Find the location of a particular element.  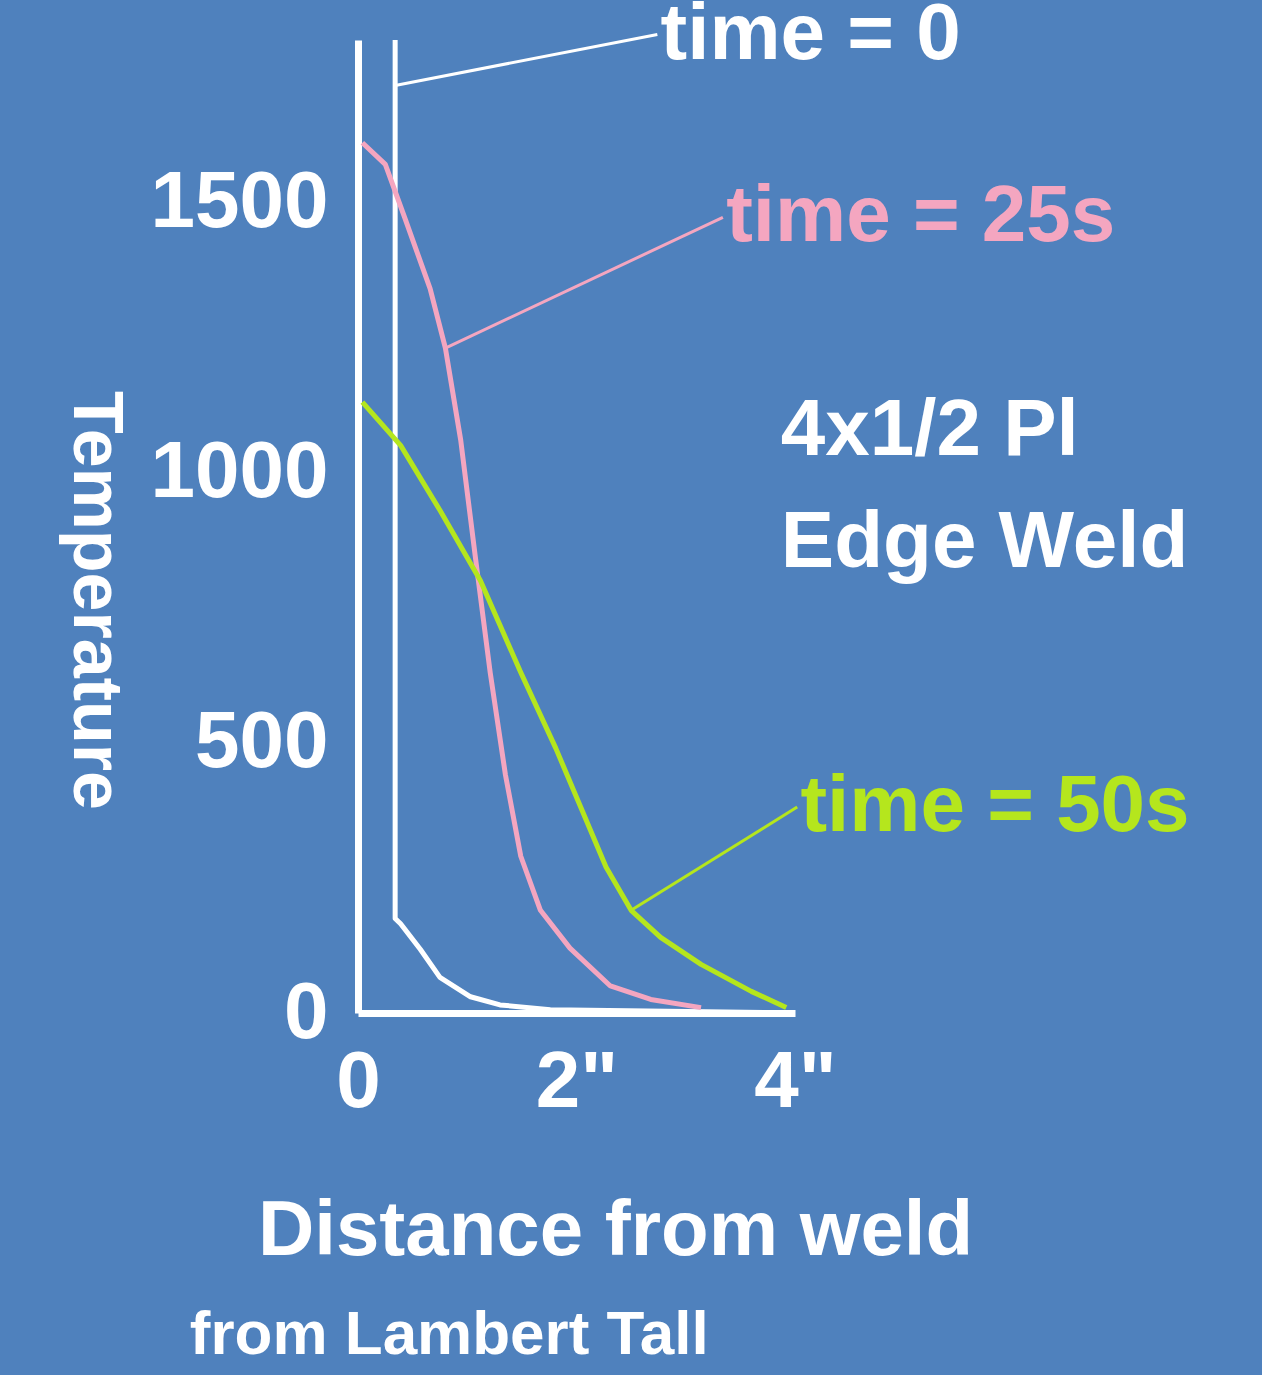

y-axis-title: Temperature is located at coordinates (97, 600).